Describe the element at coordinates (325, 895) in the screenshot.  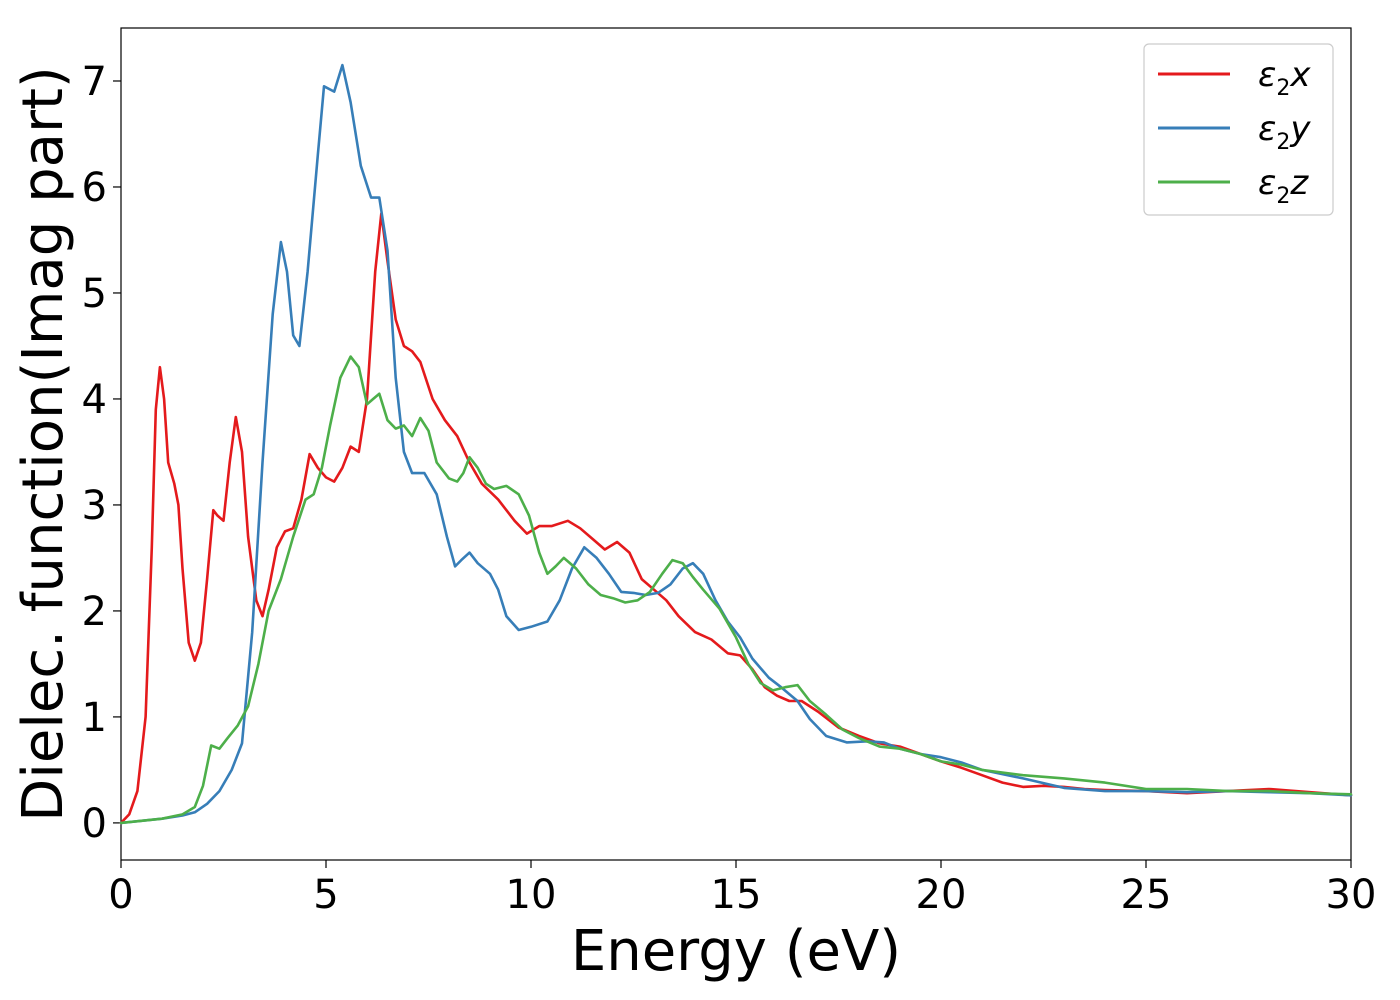
I see `x-tick-label: 5` at that location.